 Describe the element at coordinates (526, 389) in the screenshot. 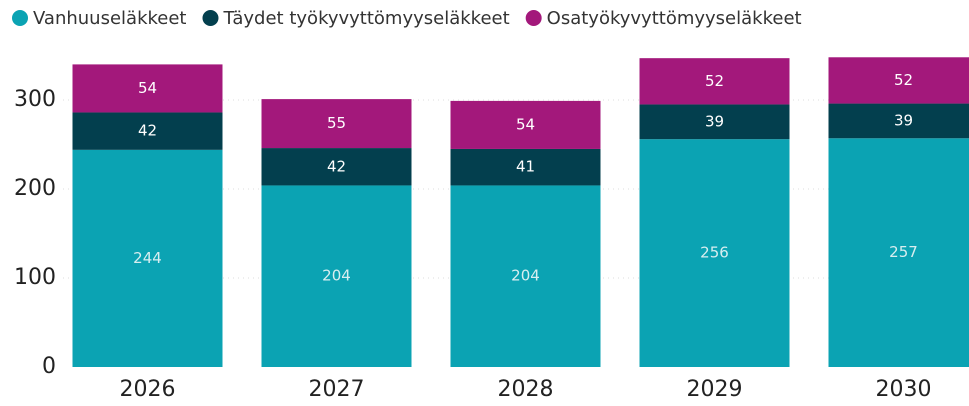

I see `x-tick-label: 2028` at that location.